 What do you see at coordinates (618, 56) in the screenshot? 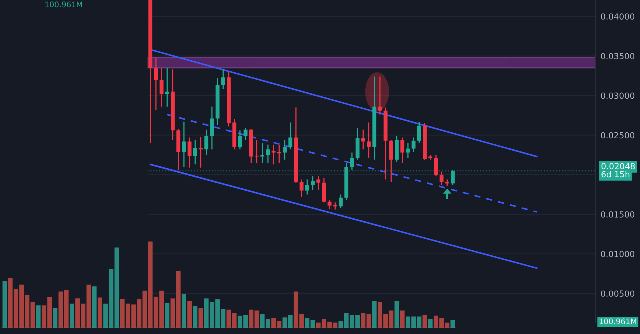
I see `y-tick-label: 0.03500` at bounding box center [618, 56].